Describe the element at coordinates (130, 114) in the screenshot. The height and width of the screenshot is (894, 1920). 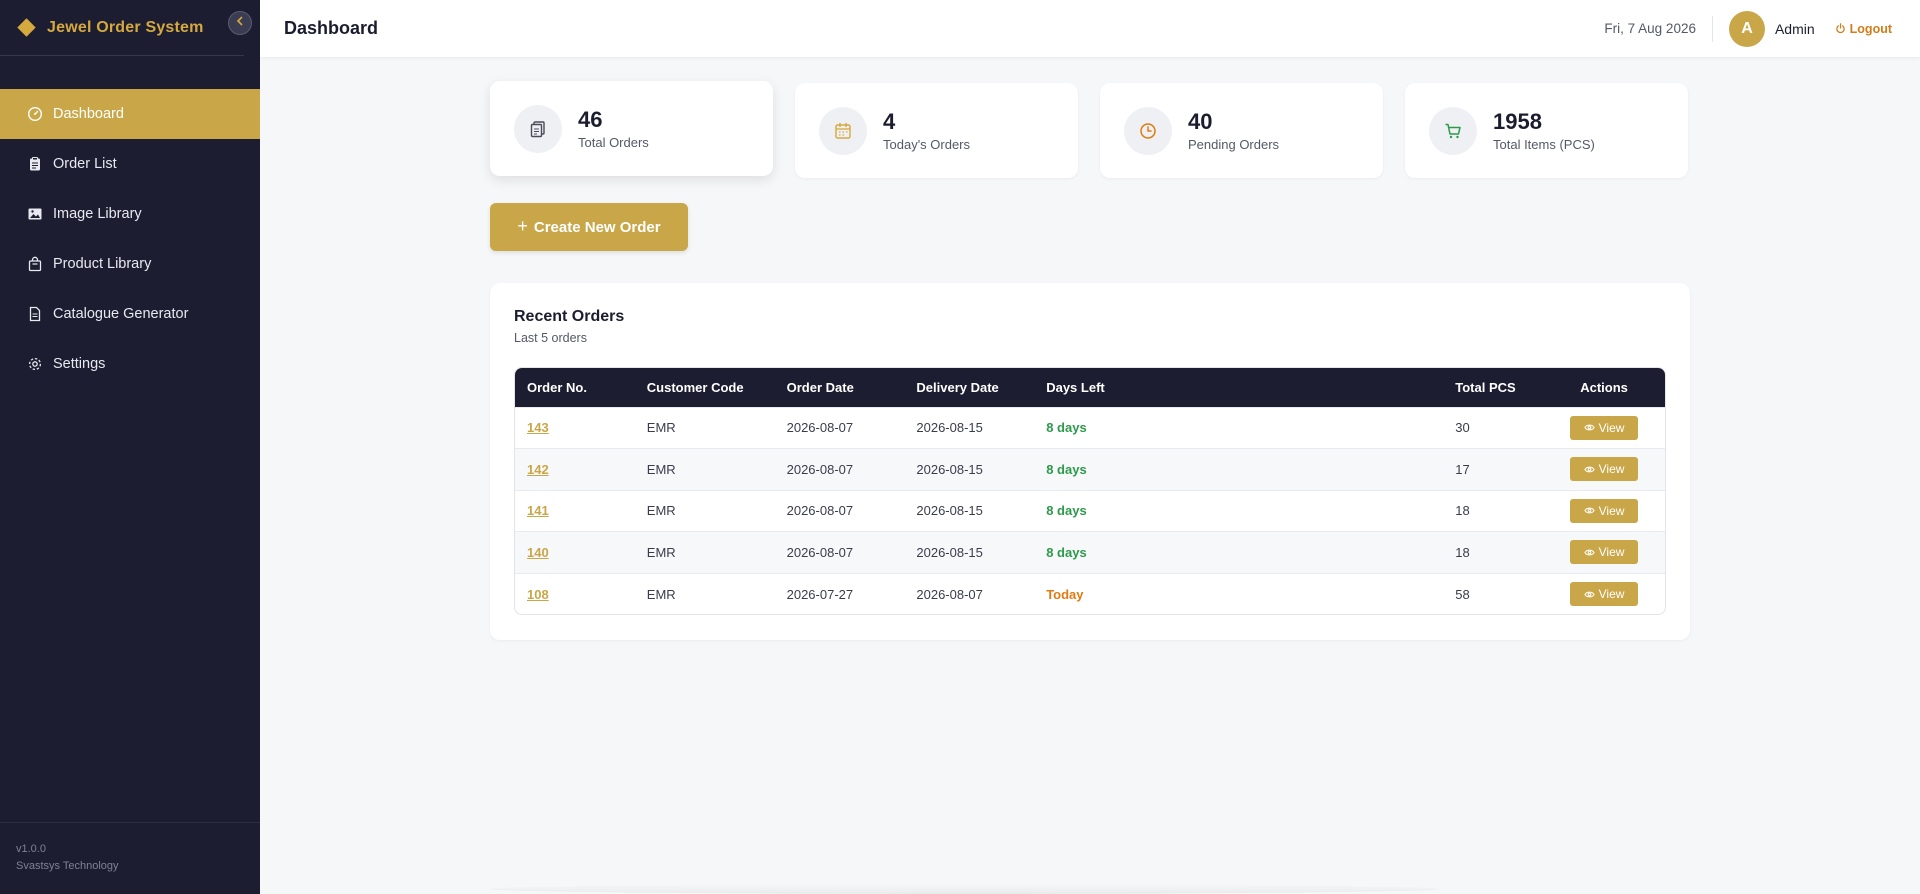
I see `sidebar-item-dashboard: Dashboard` at that location.